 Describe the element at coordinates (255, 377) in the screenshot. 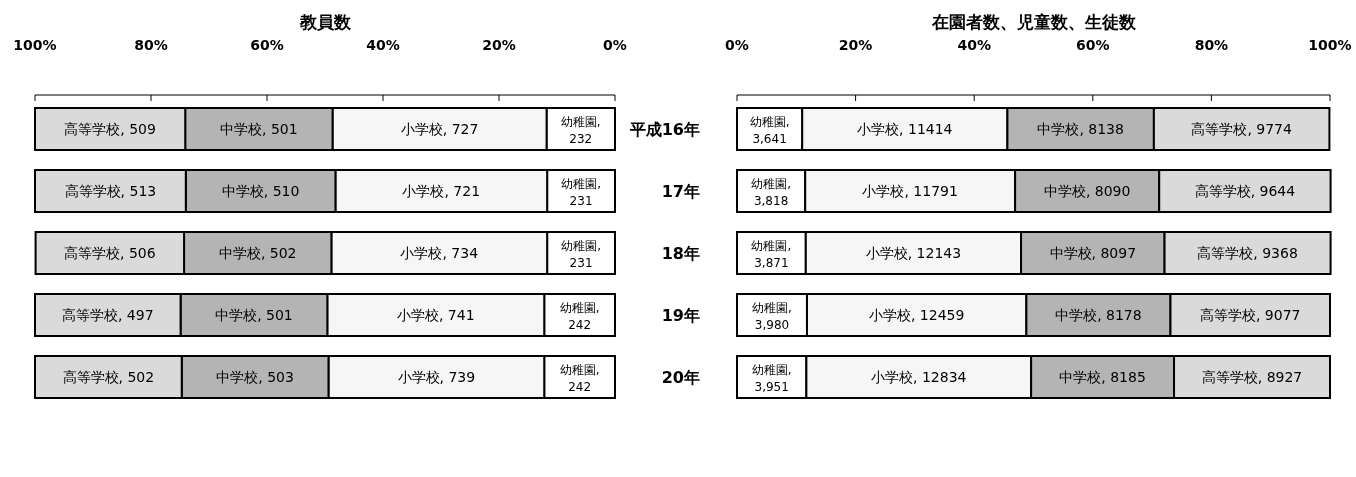

I see `annotation: 中学校, 503` at that location.